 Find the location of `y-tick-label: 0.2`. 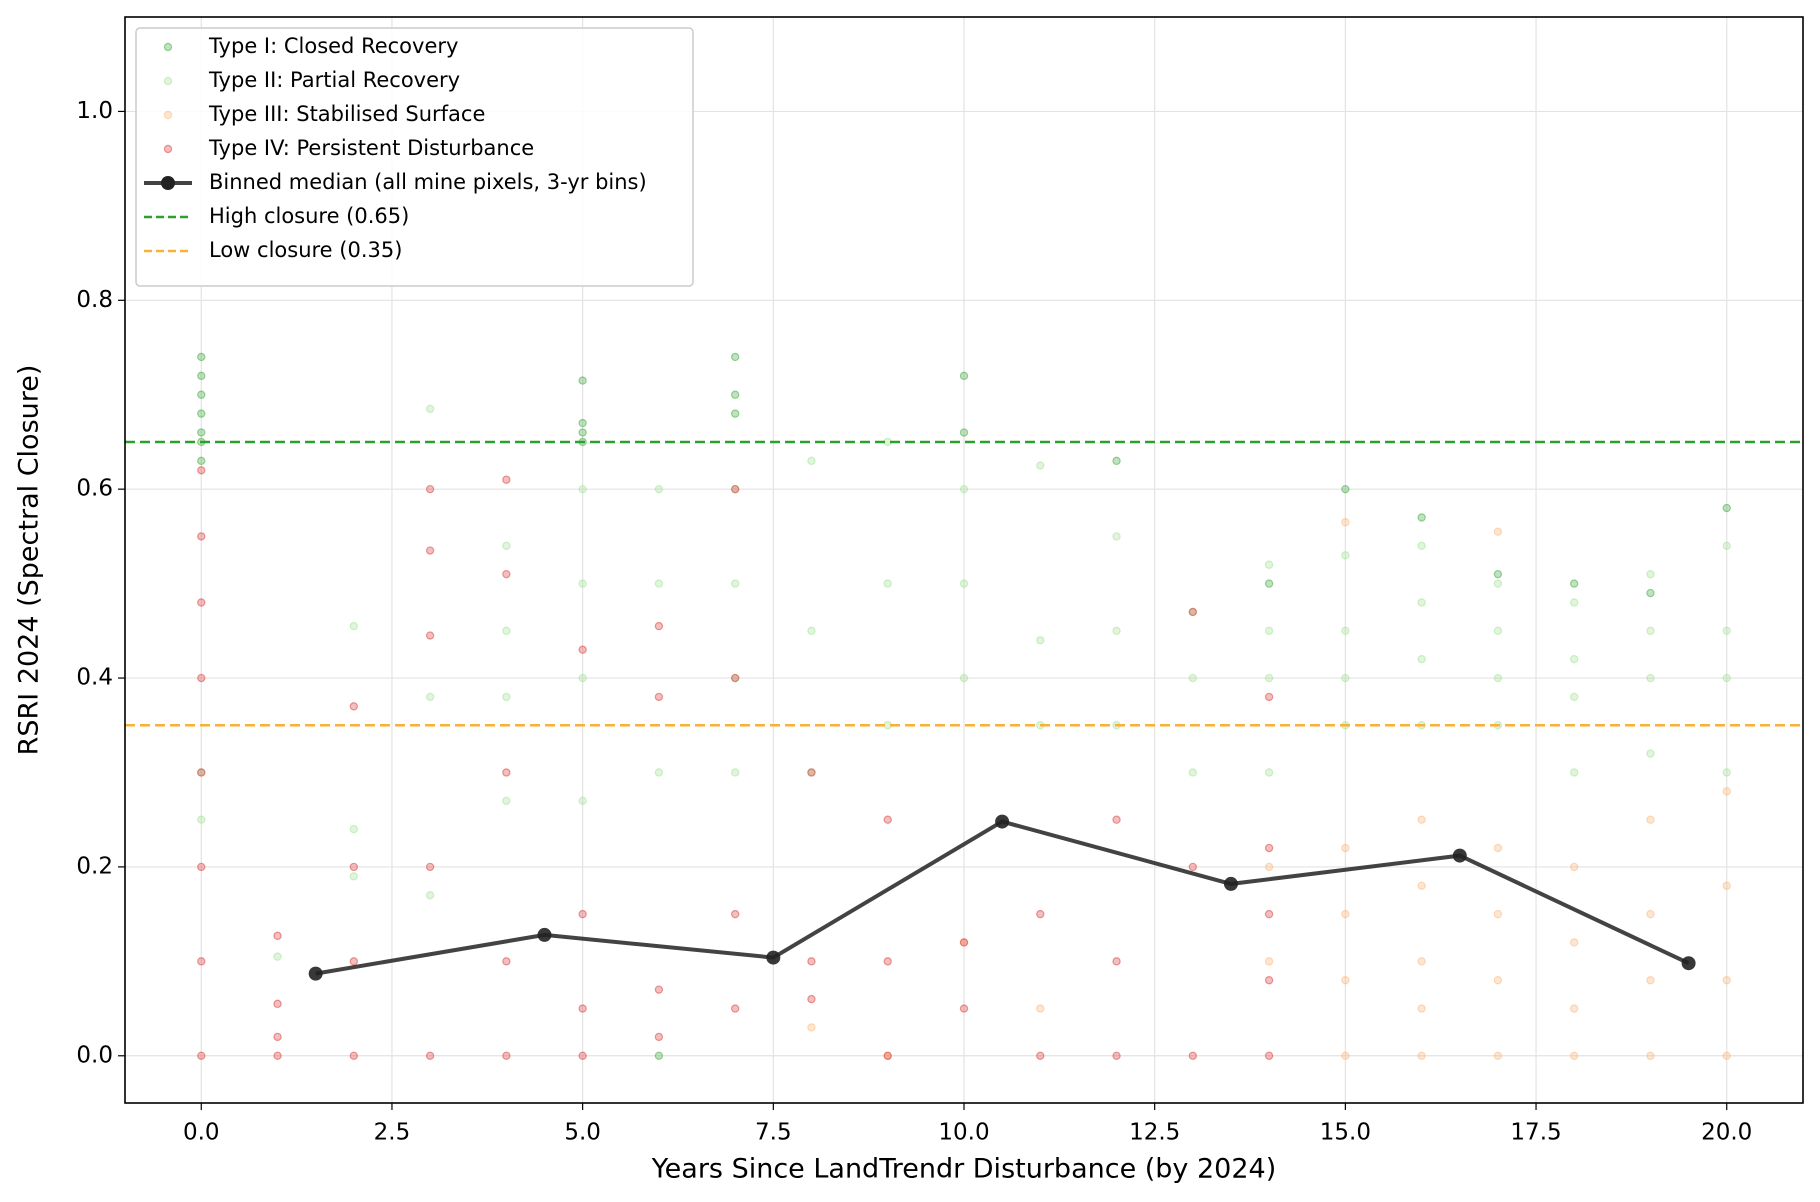

y-tick-label: 0.2 is located at coordinates (94, 866).